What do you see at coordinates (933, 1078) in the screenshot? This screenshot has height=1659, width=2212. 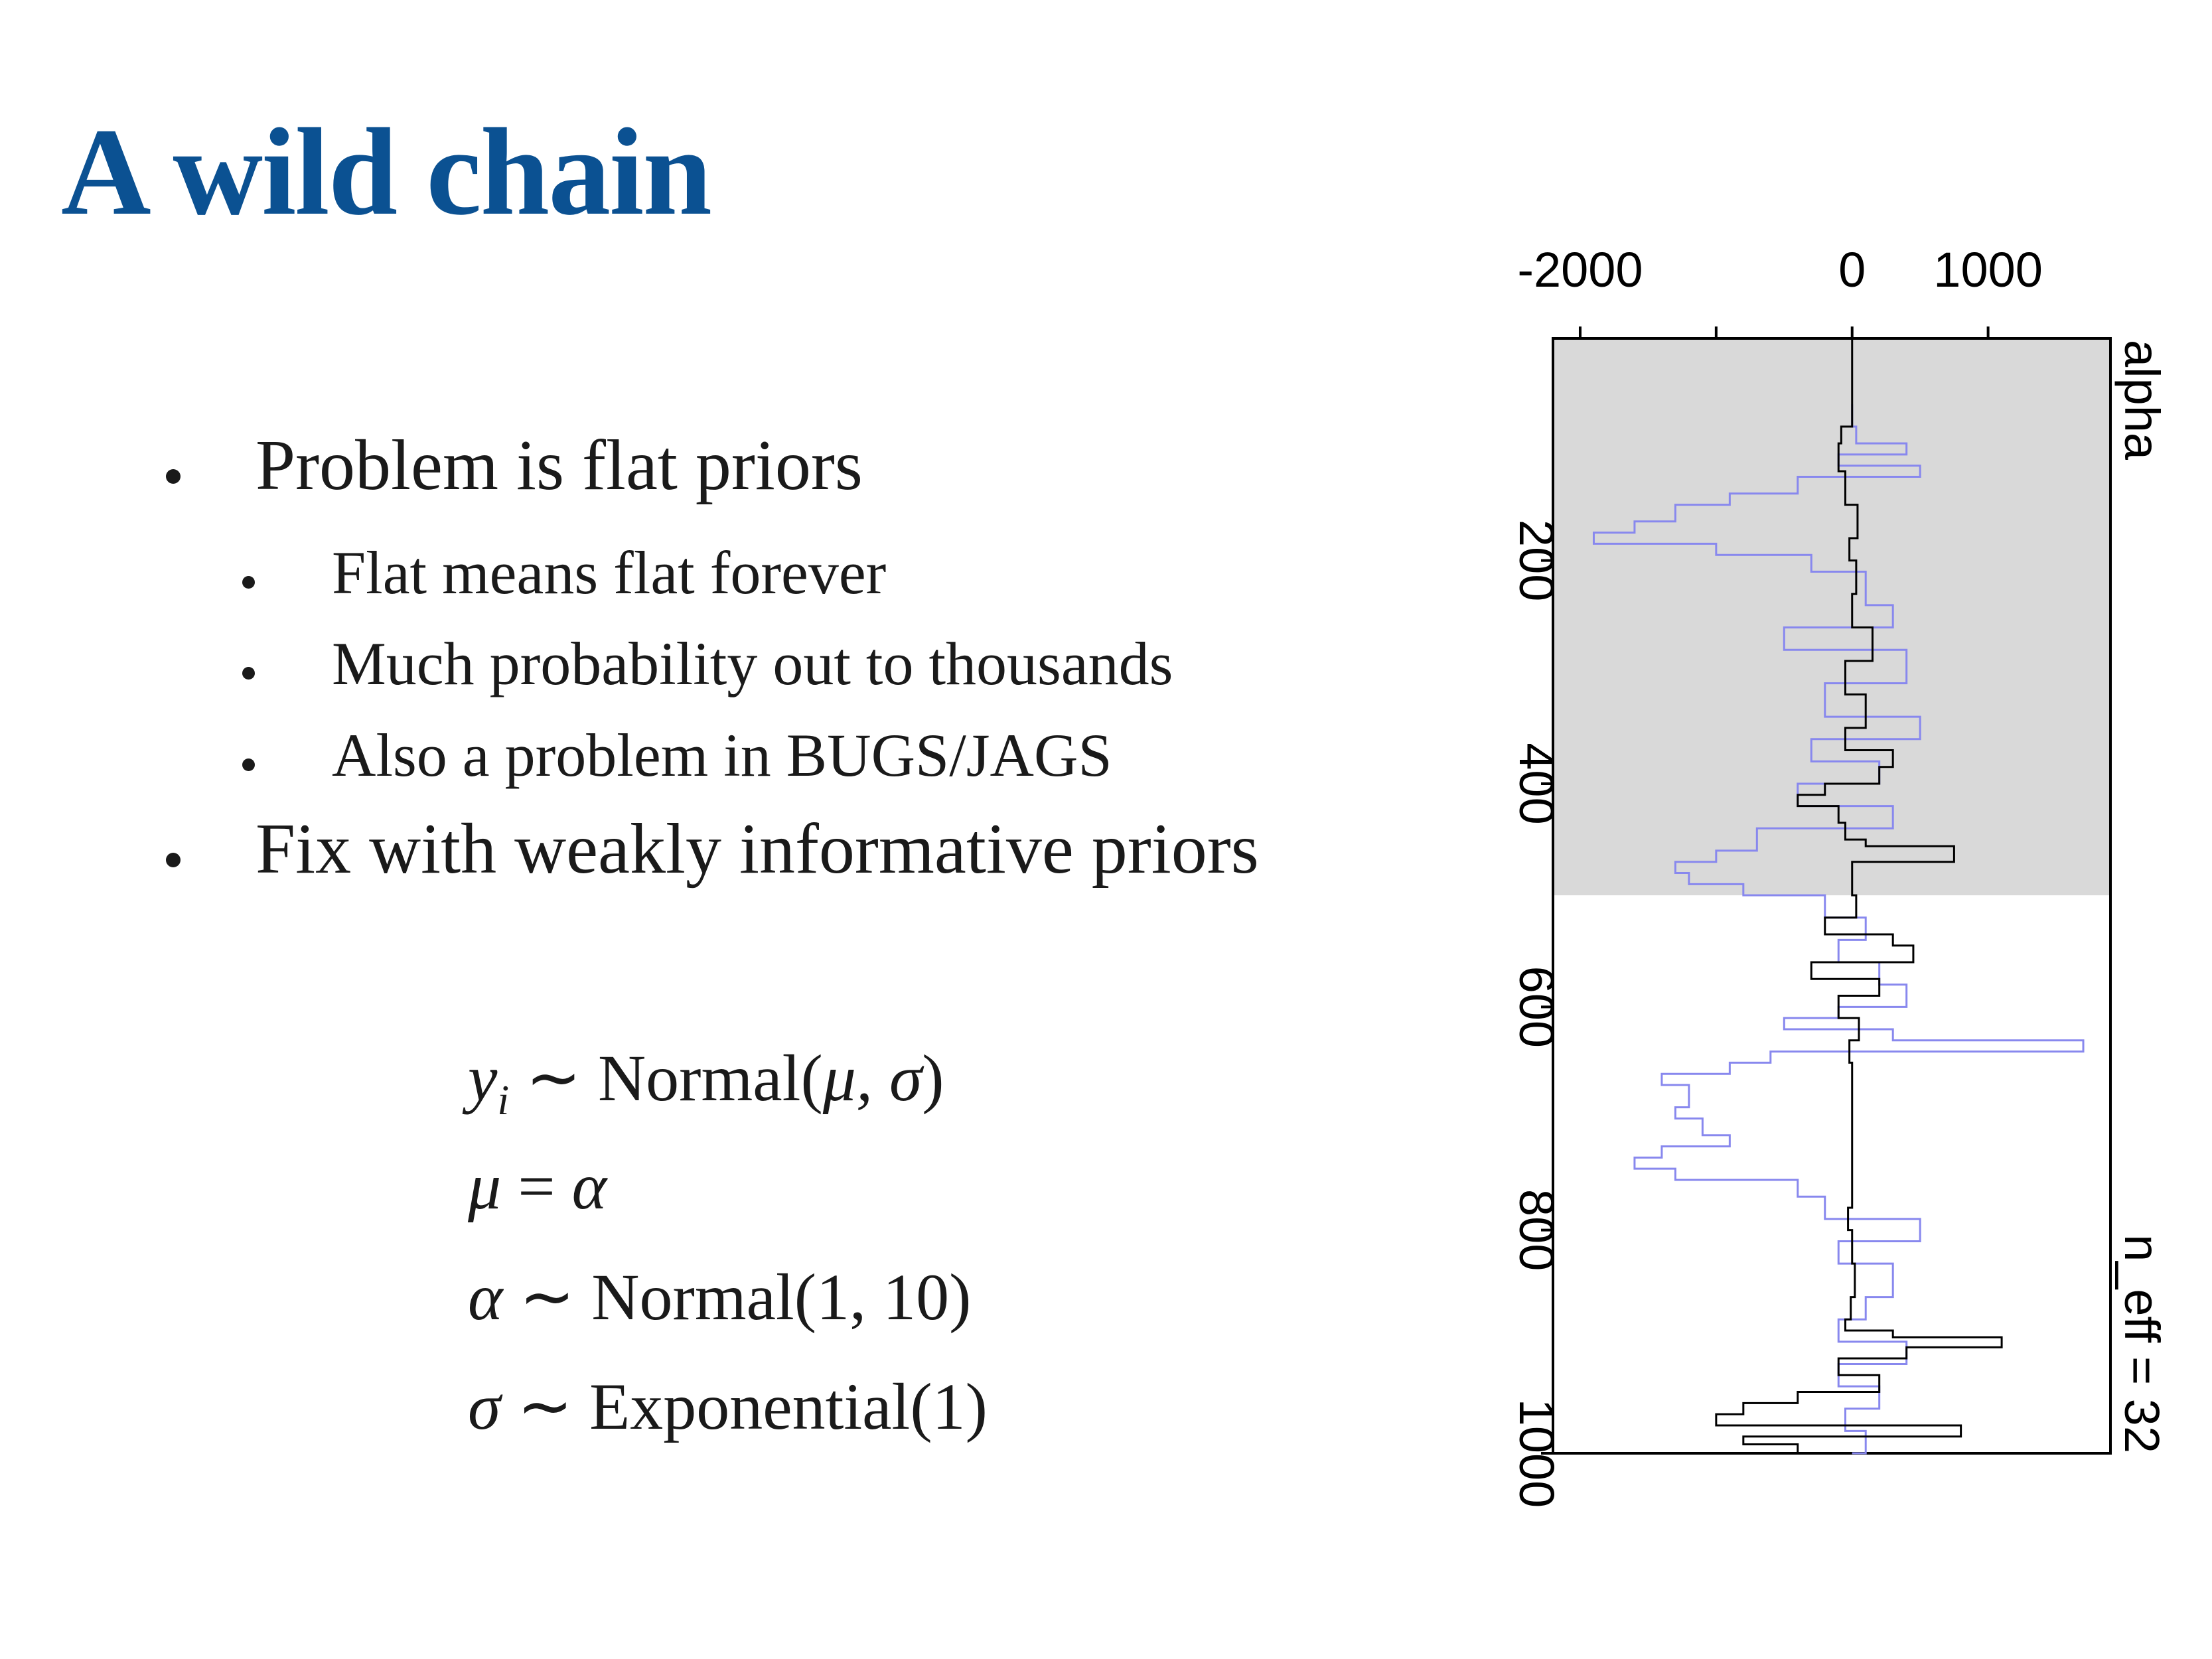 I see `eq-close: )` at bounding box center [933, 1078].